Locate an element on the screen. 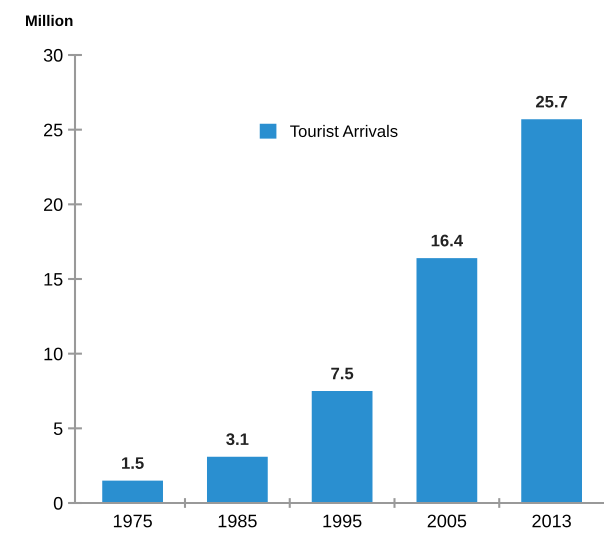  y-tick-label: 5 is located at coordinates (58, 429).